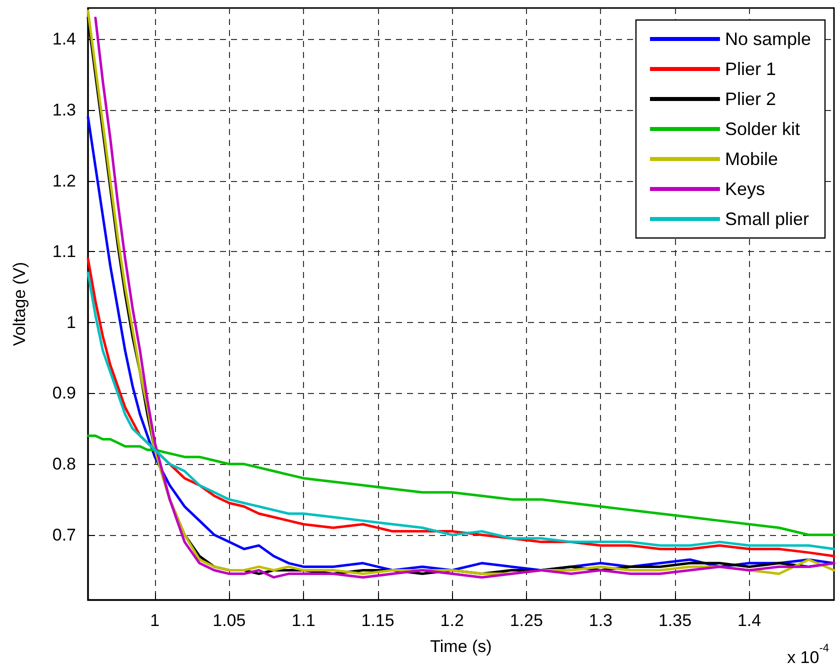  I want to click on x-tick-label: 1.3, so click(600, 620).